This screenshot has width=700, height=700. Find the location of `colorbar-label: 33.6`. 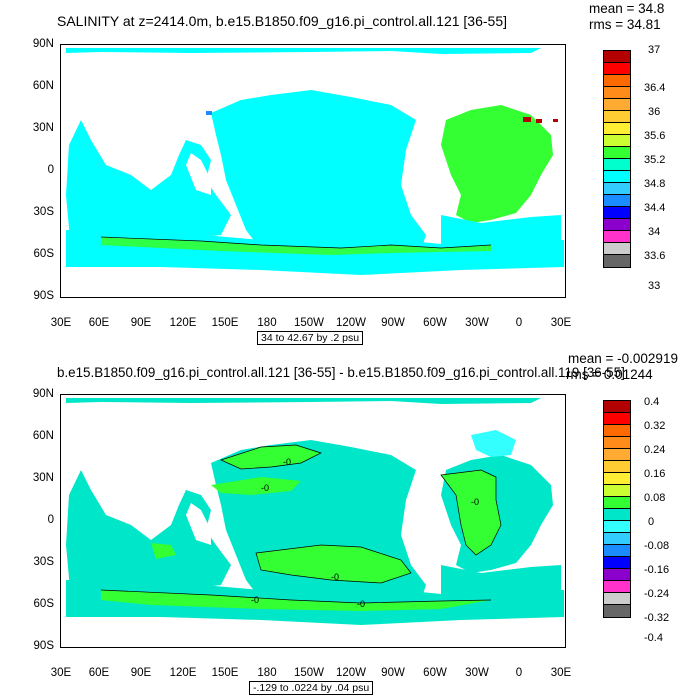

colorbar-label: 33.6 is located at coordinates (655, 256).